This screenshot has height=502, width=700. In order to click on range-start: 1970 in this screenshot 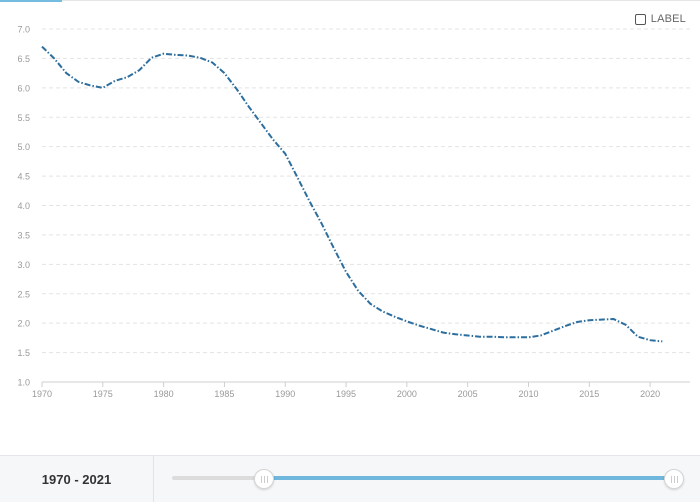, I will do `click(56, 479)`.